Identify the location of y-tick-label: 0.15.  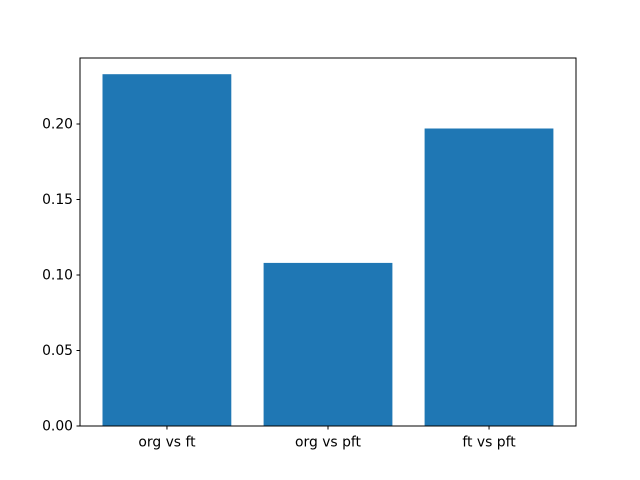
(57, 200).